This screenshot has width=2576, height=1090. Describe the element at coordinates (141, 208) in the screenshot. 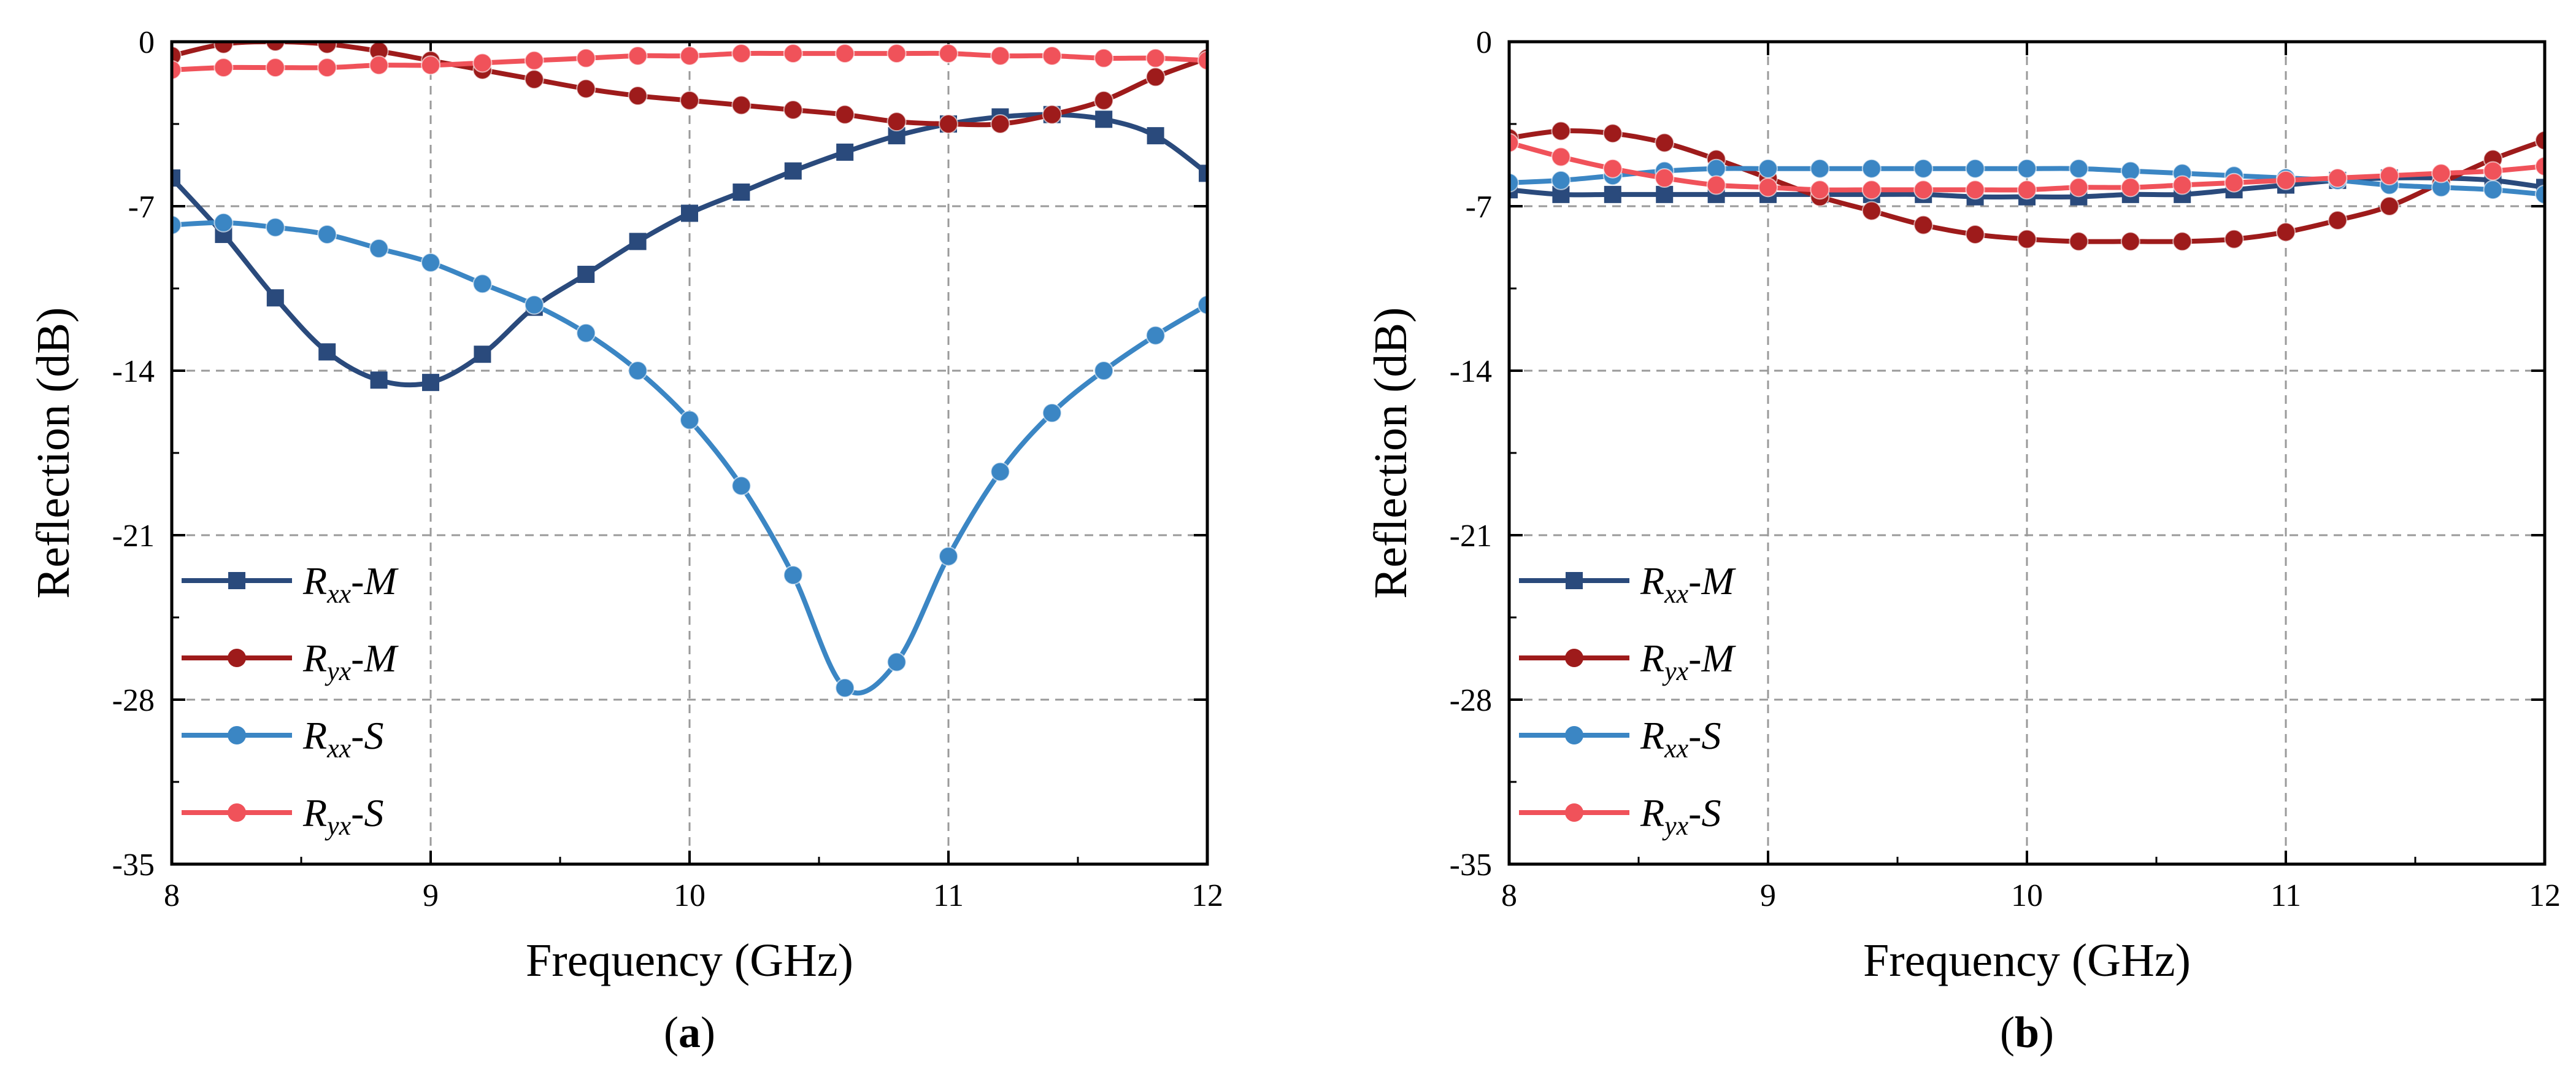

I see `y-tick-label: -7` at that location.